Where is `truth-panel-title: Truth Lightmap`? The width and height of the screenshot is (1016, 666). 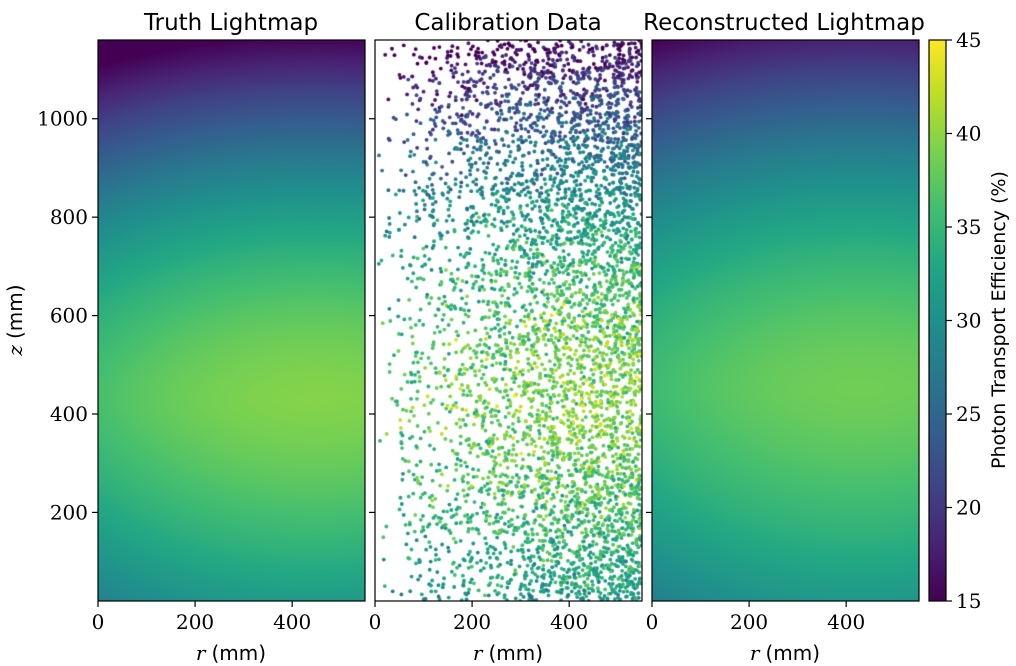 truth-panel-title: Truth Lightmap is located at coordinates (230, 23).